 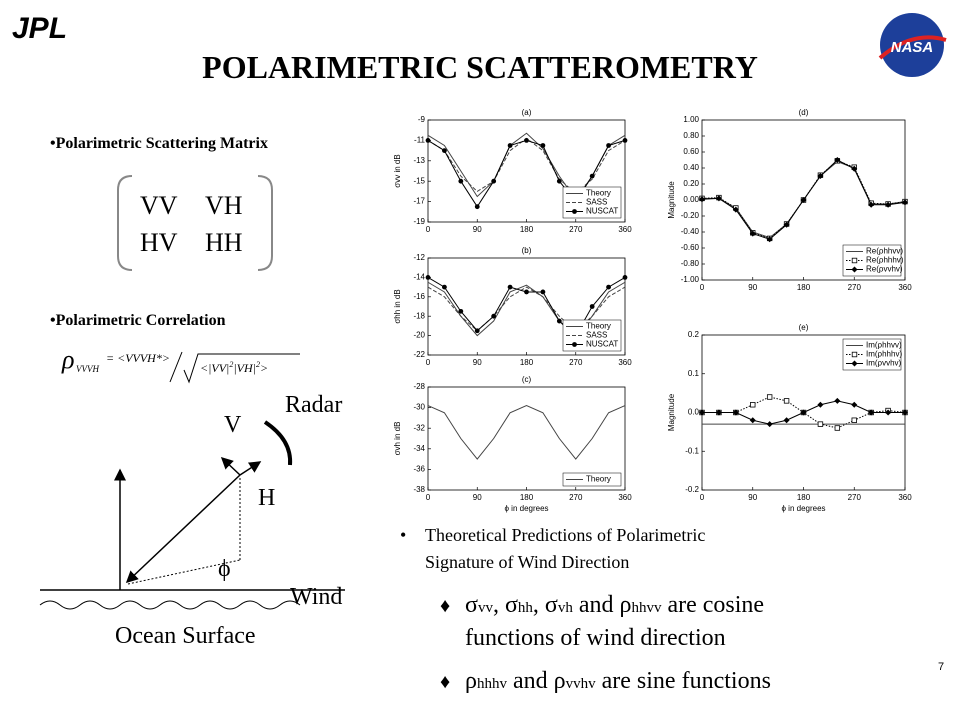 What do you see at coordinates (690, 247) in the screenshot?
I see `y-tick-label: -0.60` at bounding box center [690, 247].